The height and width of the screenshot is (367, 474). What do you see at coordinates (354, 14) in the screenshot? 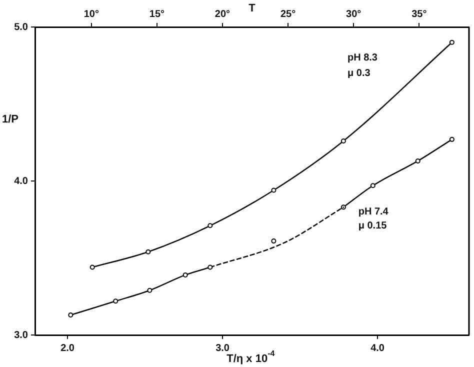
I see `x2-tick-label: 30°` at bounding box center [354, 14].